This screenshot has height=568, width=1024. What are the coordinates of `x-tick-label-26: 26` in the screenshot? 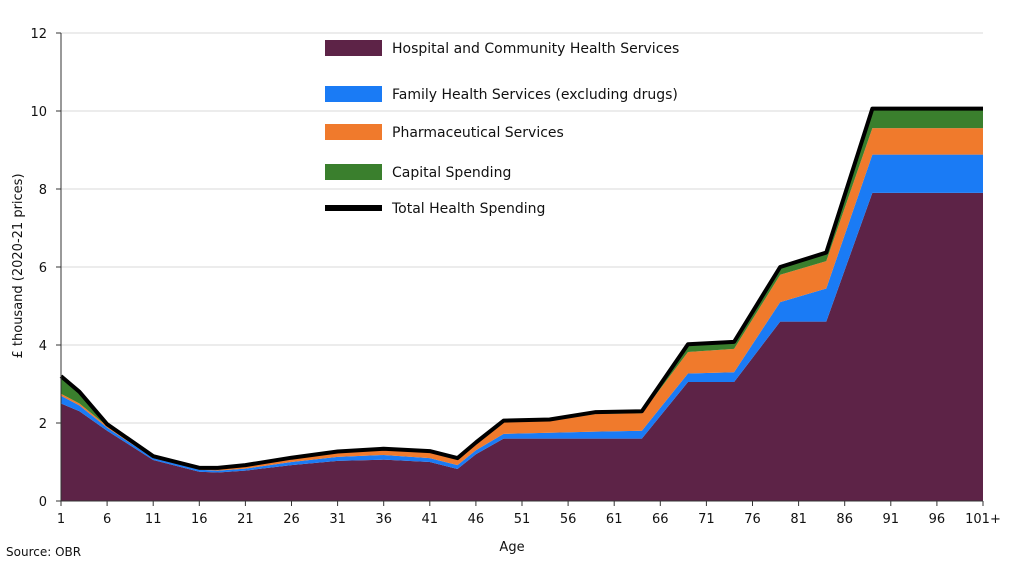 It's located at (291, 519).